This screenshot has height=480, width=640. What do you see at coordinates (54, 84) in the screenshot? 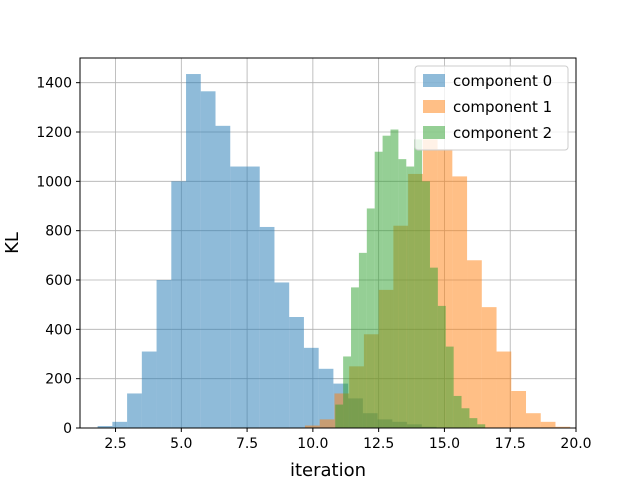
I see `y-tick-label: 1400` at bounding box center [54, 84].